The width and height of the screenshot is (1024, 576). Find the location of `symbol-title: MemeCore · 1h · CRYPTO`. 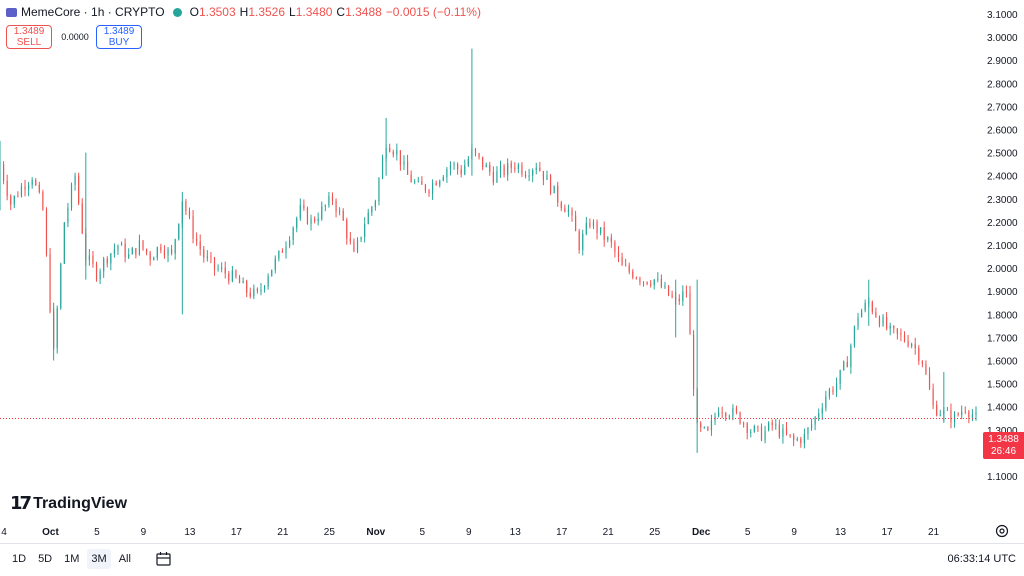

symbol-title: MemeCore · 1h · CRYPTO is located at coordinates (93, 12).